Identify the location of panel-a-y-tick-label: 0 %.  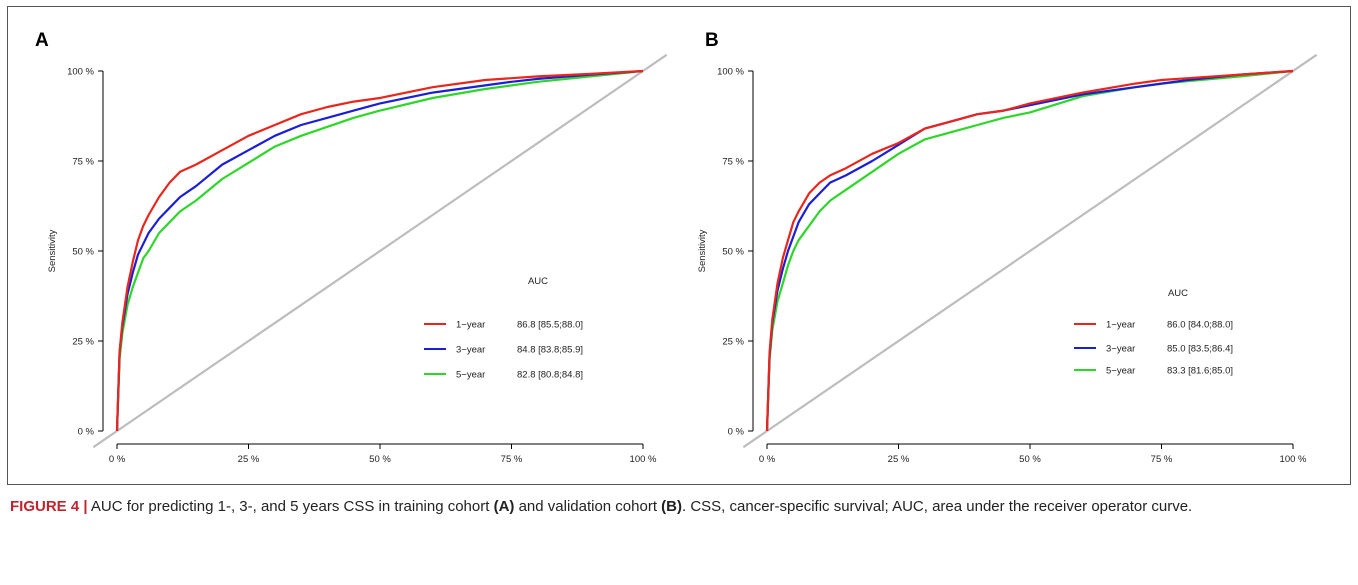
(86, 432).